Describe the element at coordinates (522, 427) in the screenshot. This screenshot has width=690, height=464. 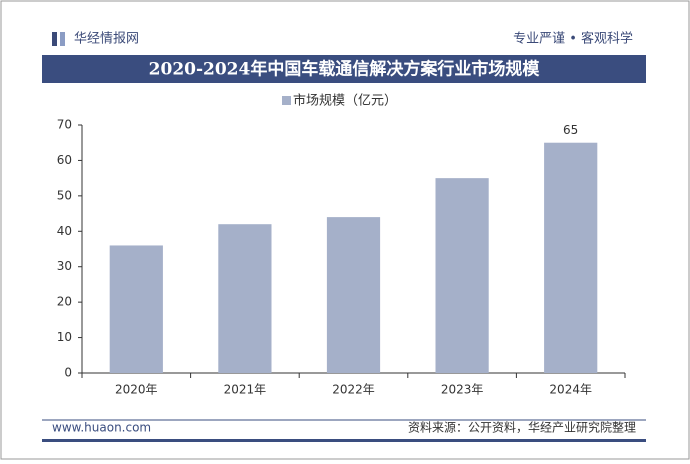
I see `source: 资料来源：公开资料，华经产业研究院整理` at that location.